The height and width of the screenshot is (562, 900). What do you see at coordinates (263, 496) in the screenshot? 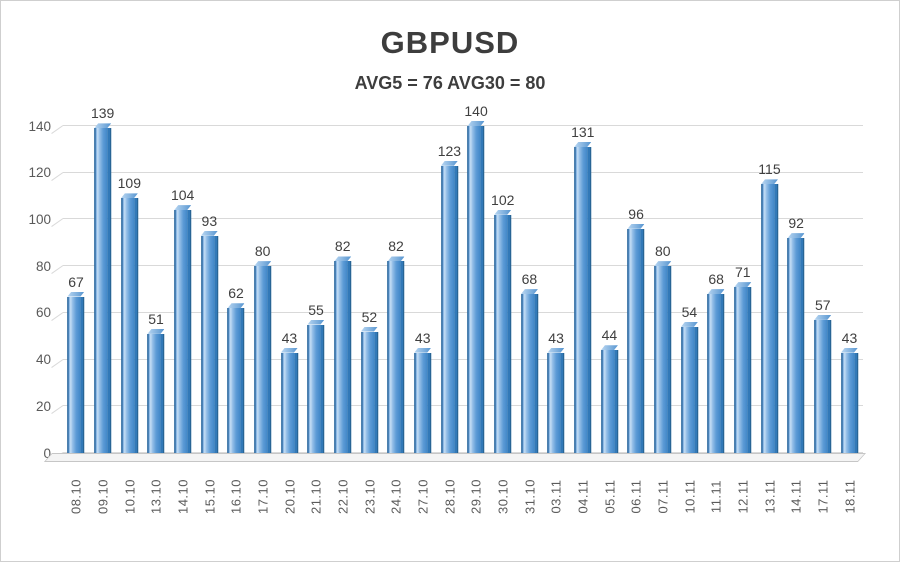
I see `x-axis-label: 17.10` at bounding box center [263, 496].